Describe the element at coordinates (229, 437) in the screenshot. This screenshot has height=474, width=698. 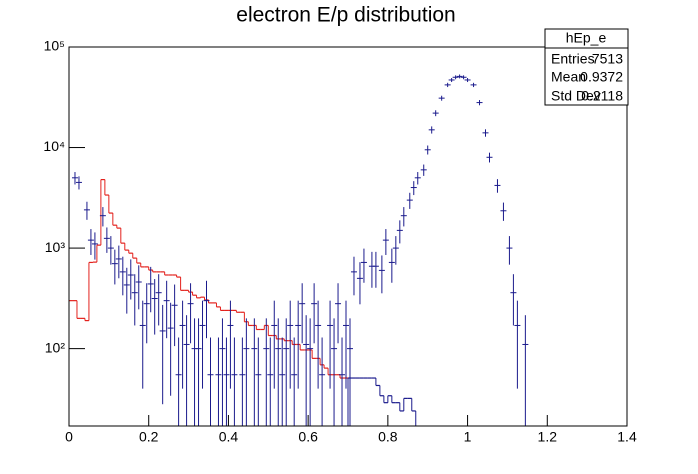
I see `x-tick-label: 0.4` at that location.